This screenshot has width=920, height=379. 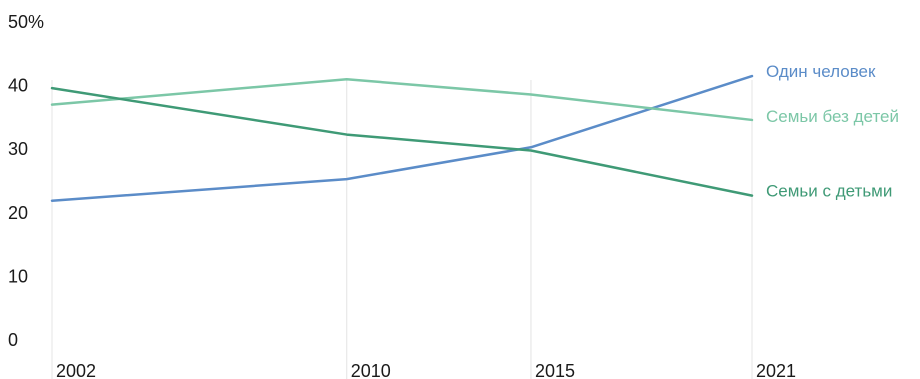 What do you see at coordinates (832, 116) in the screenshot?
I see `series-label-1: Семьи без детей` at bounding box center [832, 116].